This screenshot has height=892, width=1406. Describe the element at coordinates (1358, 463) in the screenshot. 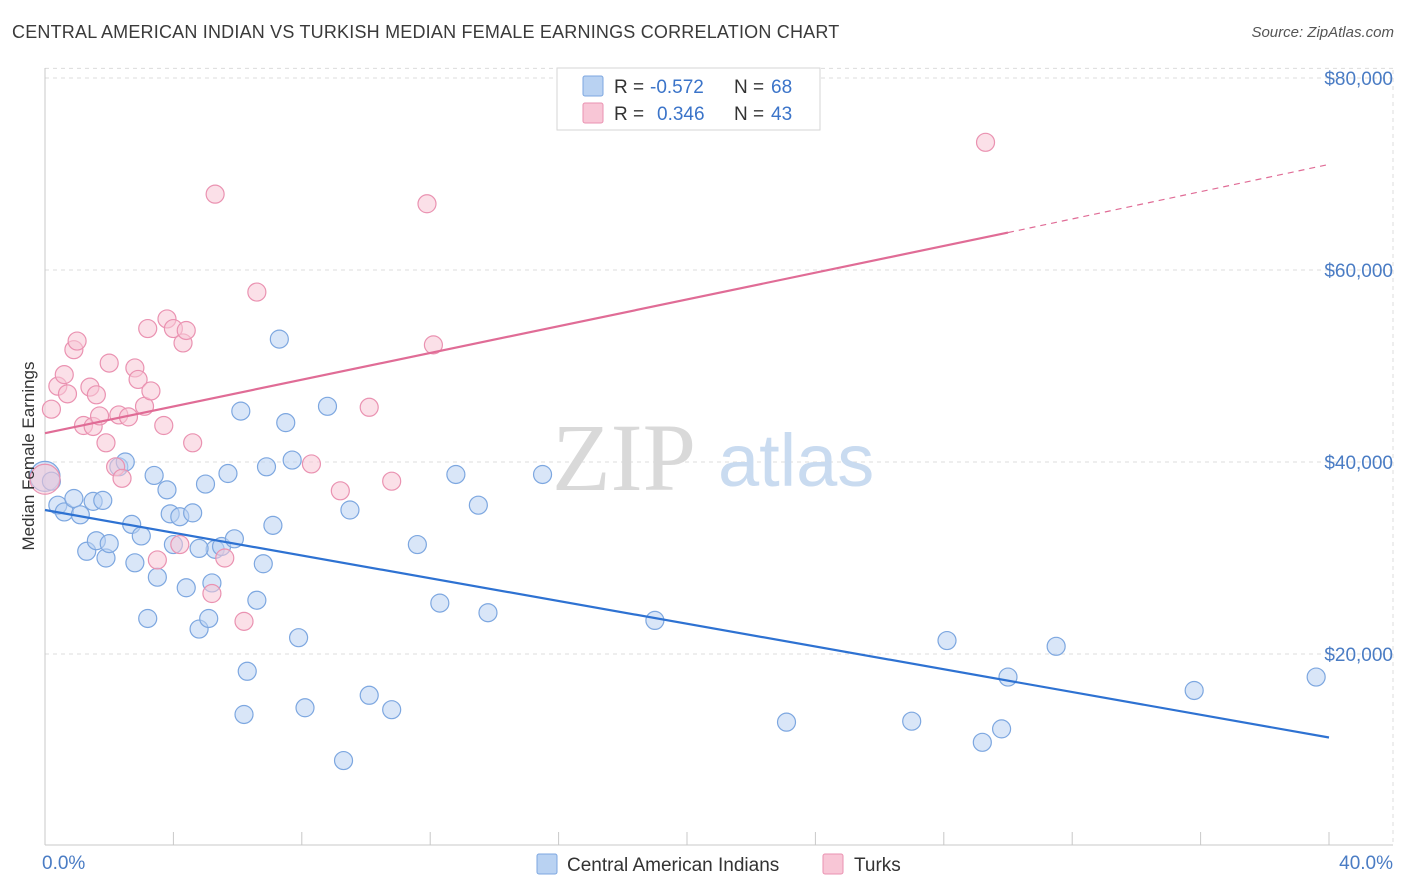

I see `y-tick-label-1: $40,000` at that location.